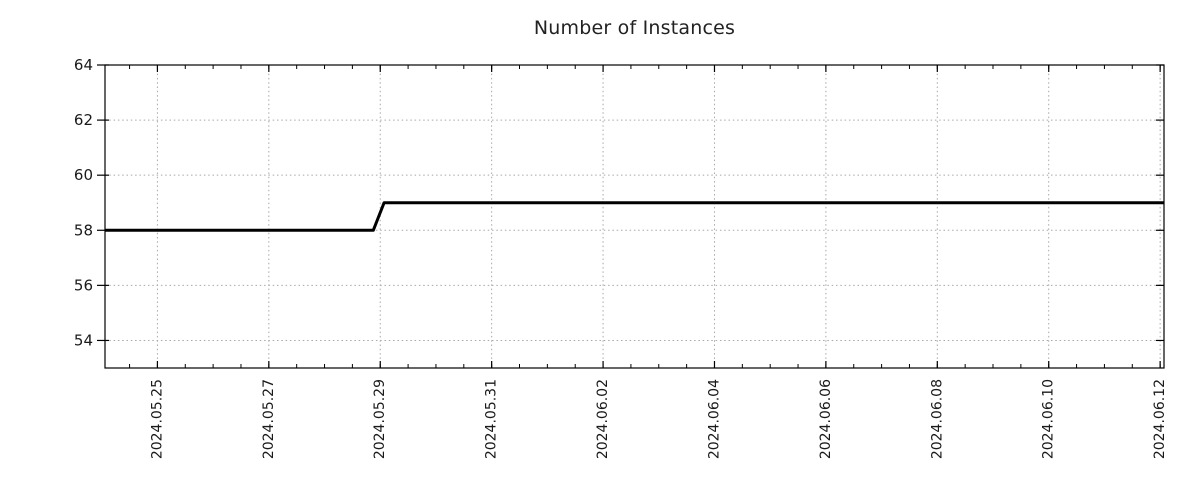 This screenshot has width=1200, height=500. Describe the element at coordinates (714, 419) in the screenshot. I see `x-tick-label: 2024.06.04` at that location.